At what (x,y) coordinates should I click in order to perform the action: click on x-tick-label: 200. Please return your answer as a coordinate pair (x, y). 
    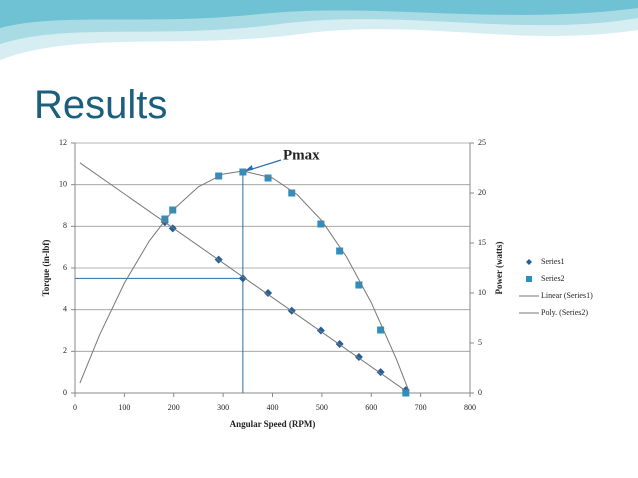
    Looking at the image, I should click on (174, 407).